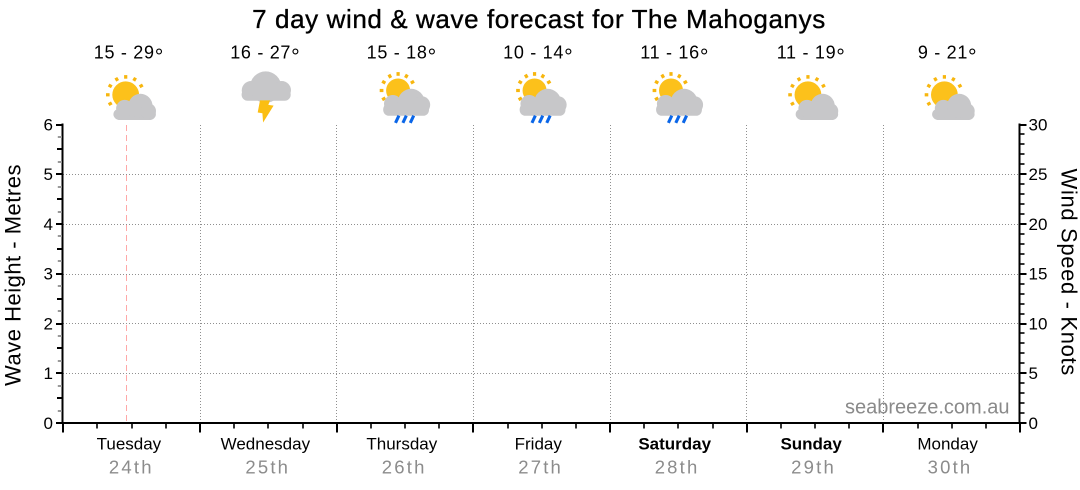 The image size is (1080, 490). Describe the element at coordinates (811, 443) in the screenshot. I see `svg-text: Sunday` at that location.